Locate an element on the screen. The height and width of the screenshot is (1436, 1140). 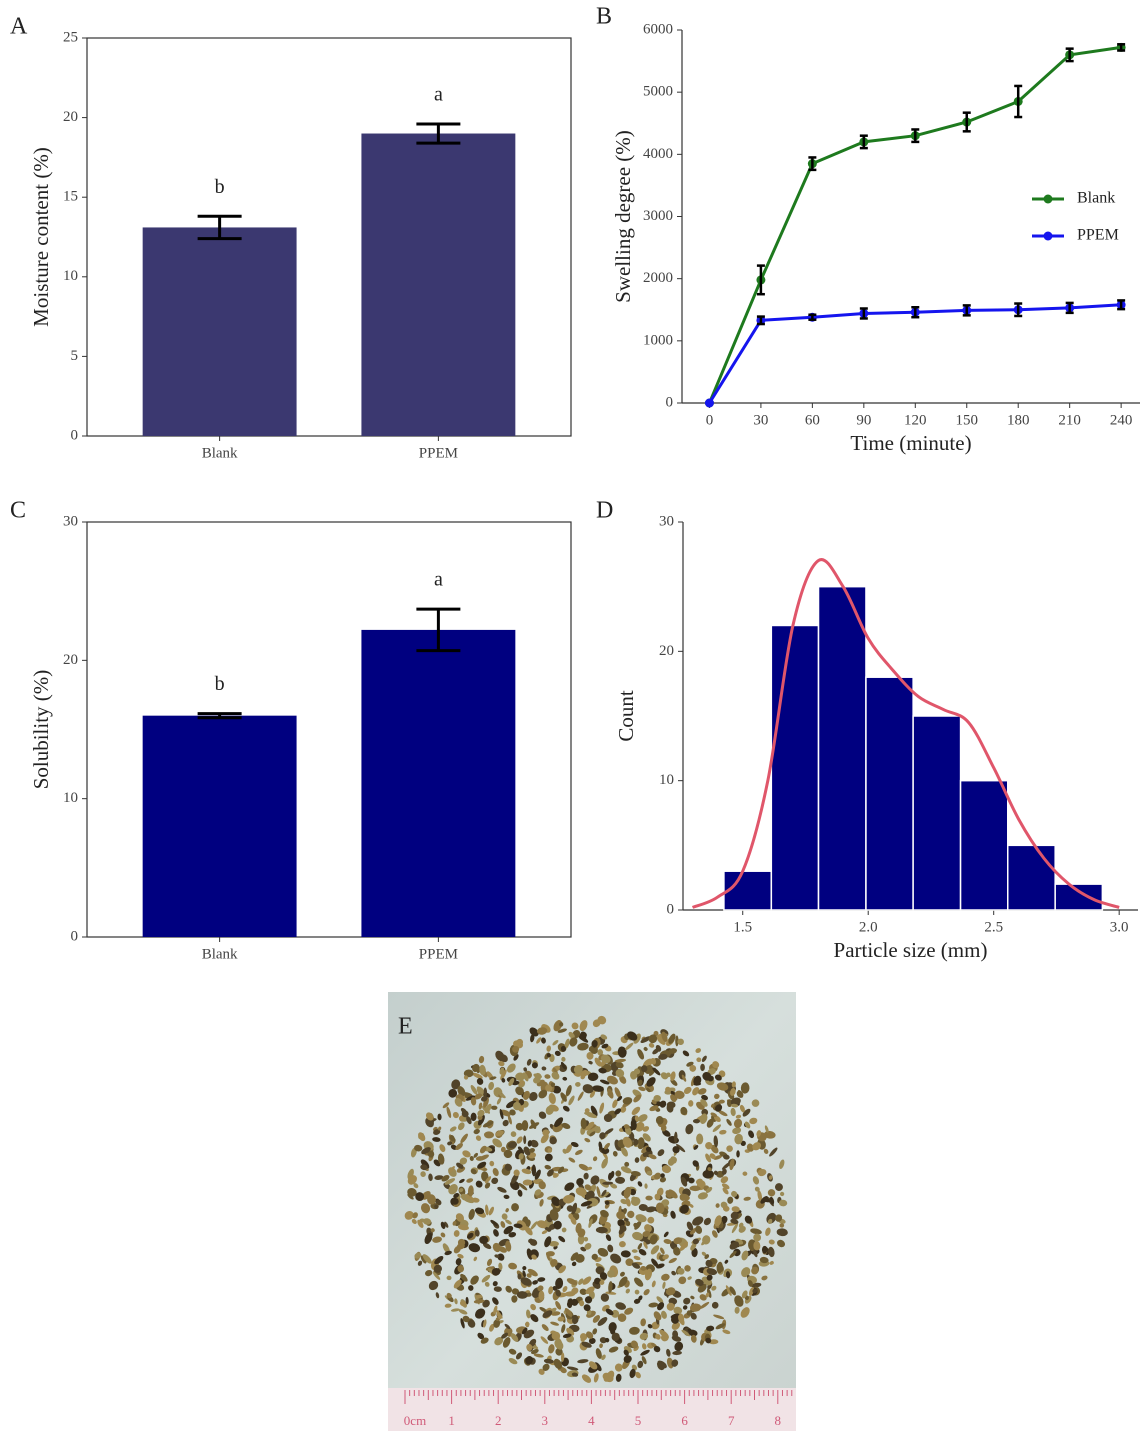
x-tick-label: Blank is located at coordinates (220, 954).